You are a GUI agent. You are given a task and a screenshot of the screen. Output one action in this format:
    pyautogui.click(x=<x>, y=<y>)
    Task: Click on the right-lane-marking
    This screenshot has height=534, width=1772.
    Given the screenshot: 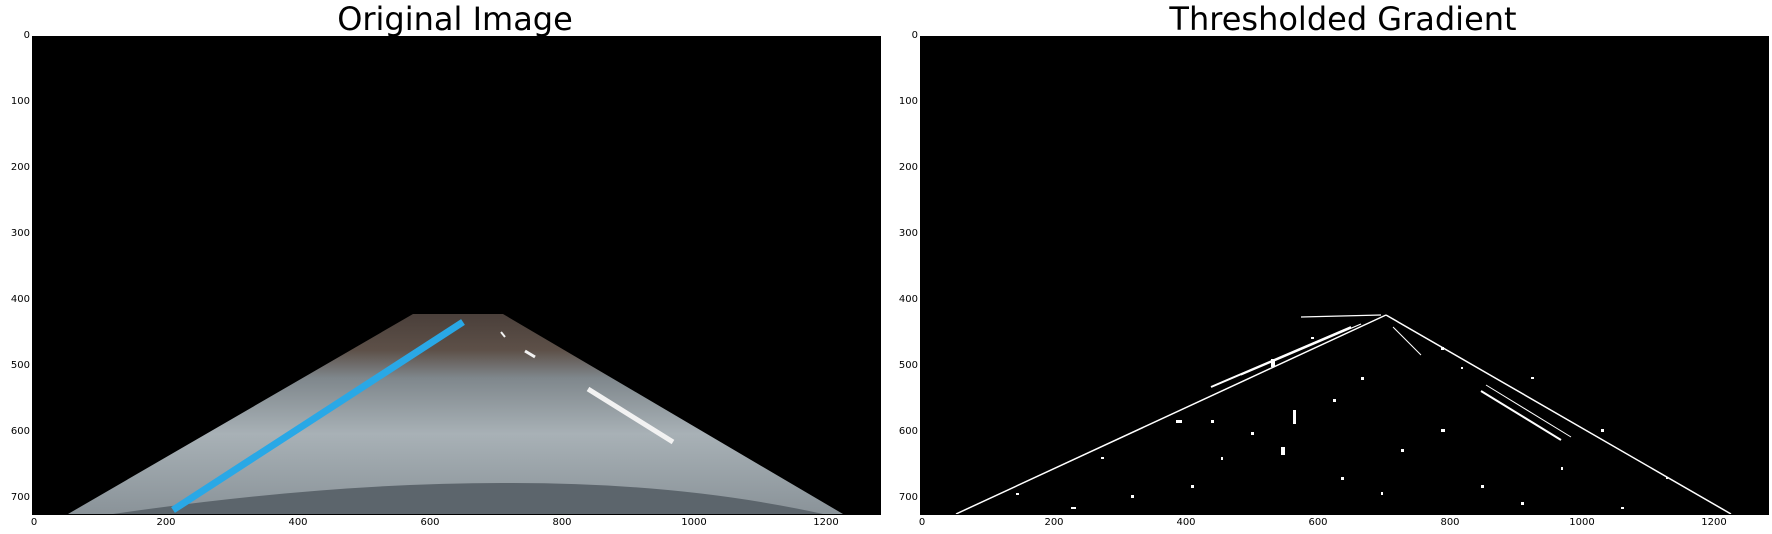 What is the action you would take?
    pyautogui.click(x=630, y=415)
    